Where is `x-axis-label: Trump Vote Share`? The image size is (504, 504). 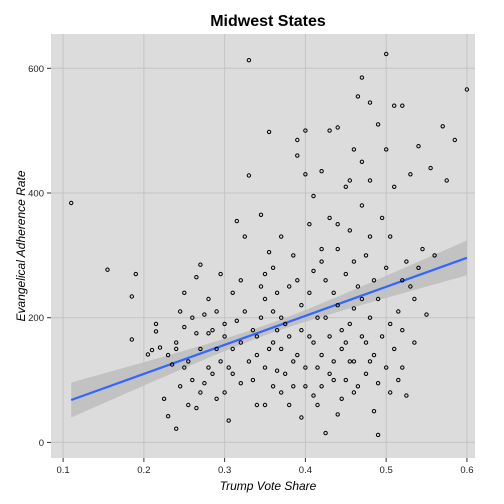 x-axis-label: Trump Vote Share is located at coordinates (268, 486).